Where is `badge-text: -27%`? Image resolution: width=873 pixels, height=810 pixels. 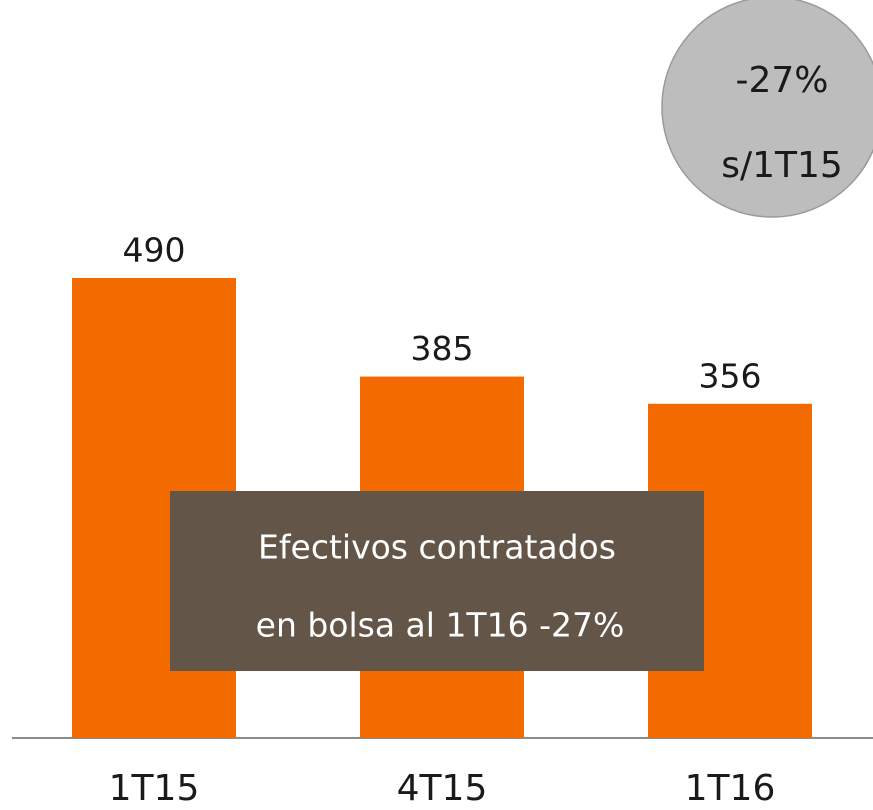
badge-text: -27% is located at coordinates (781, 80).